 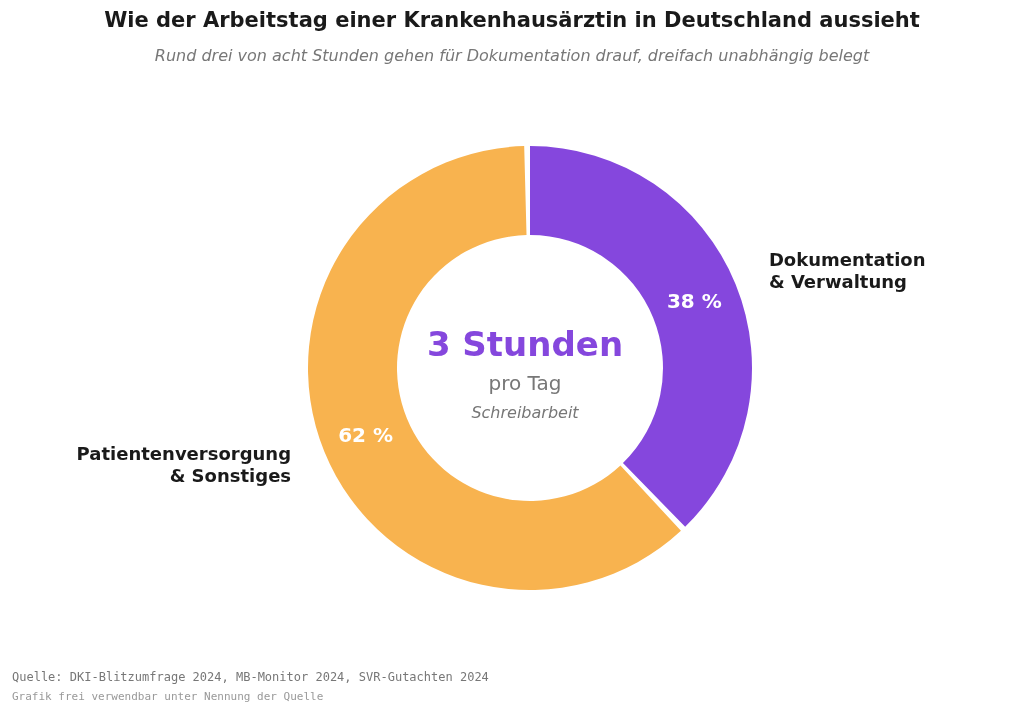 What do you see at coordinates (250, 677) in the screenshot?
I see `source-note: Quelle: DKI-Blitzumfrage 2024, MB-Monitor 2024, SVR-Gutachten 2024` at bounding box center [250, 677].